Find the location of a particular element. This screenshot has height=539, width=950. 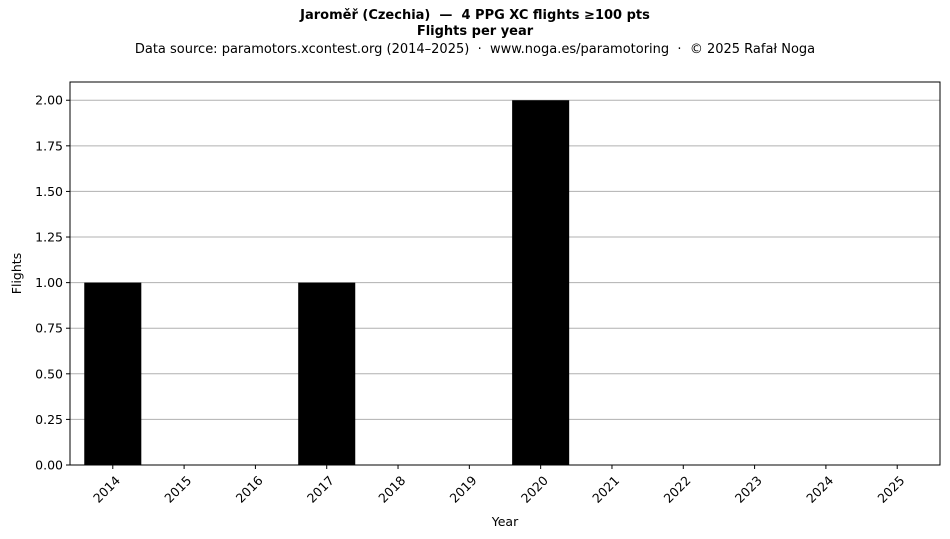

y-tick-label: 0.50 is located at coordinates (49, 373).